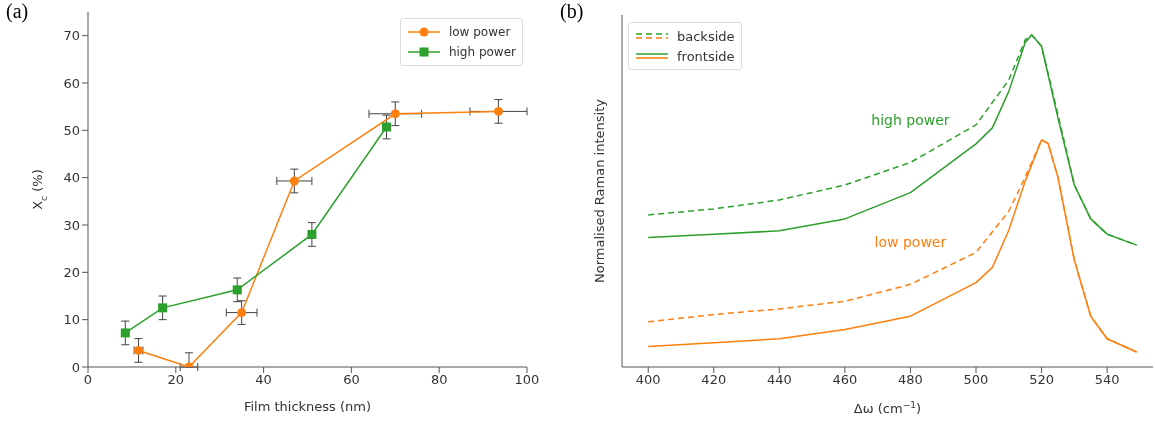 This screenshot has width=1155, height=423. I want to click on legend-label: frontside, so click(706, 56).